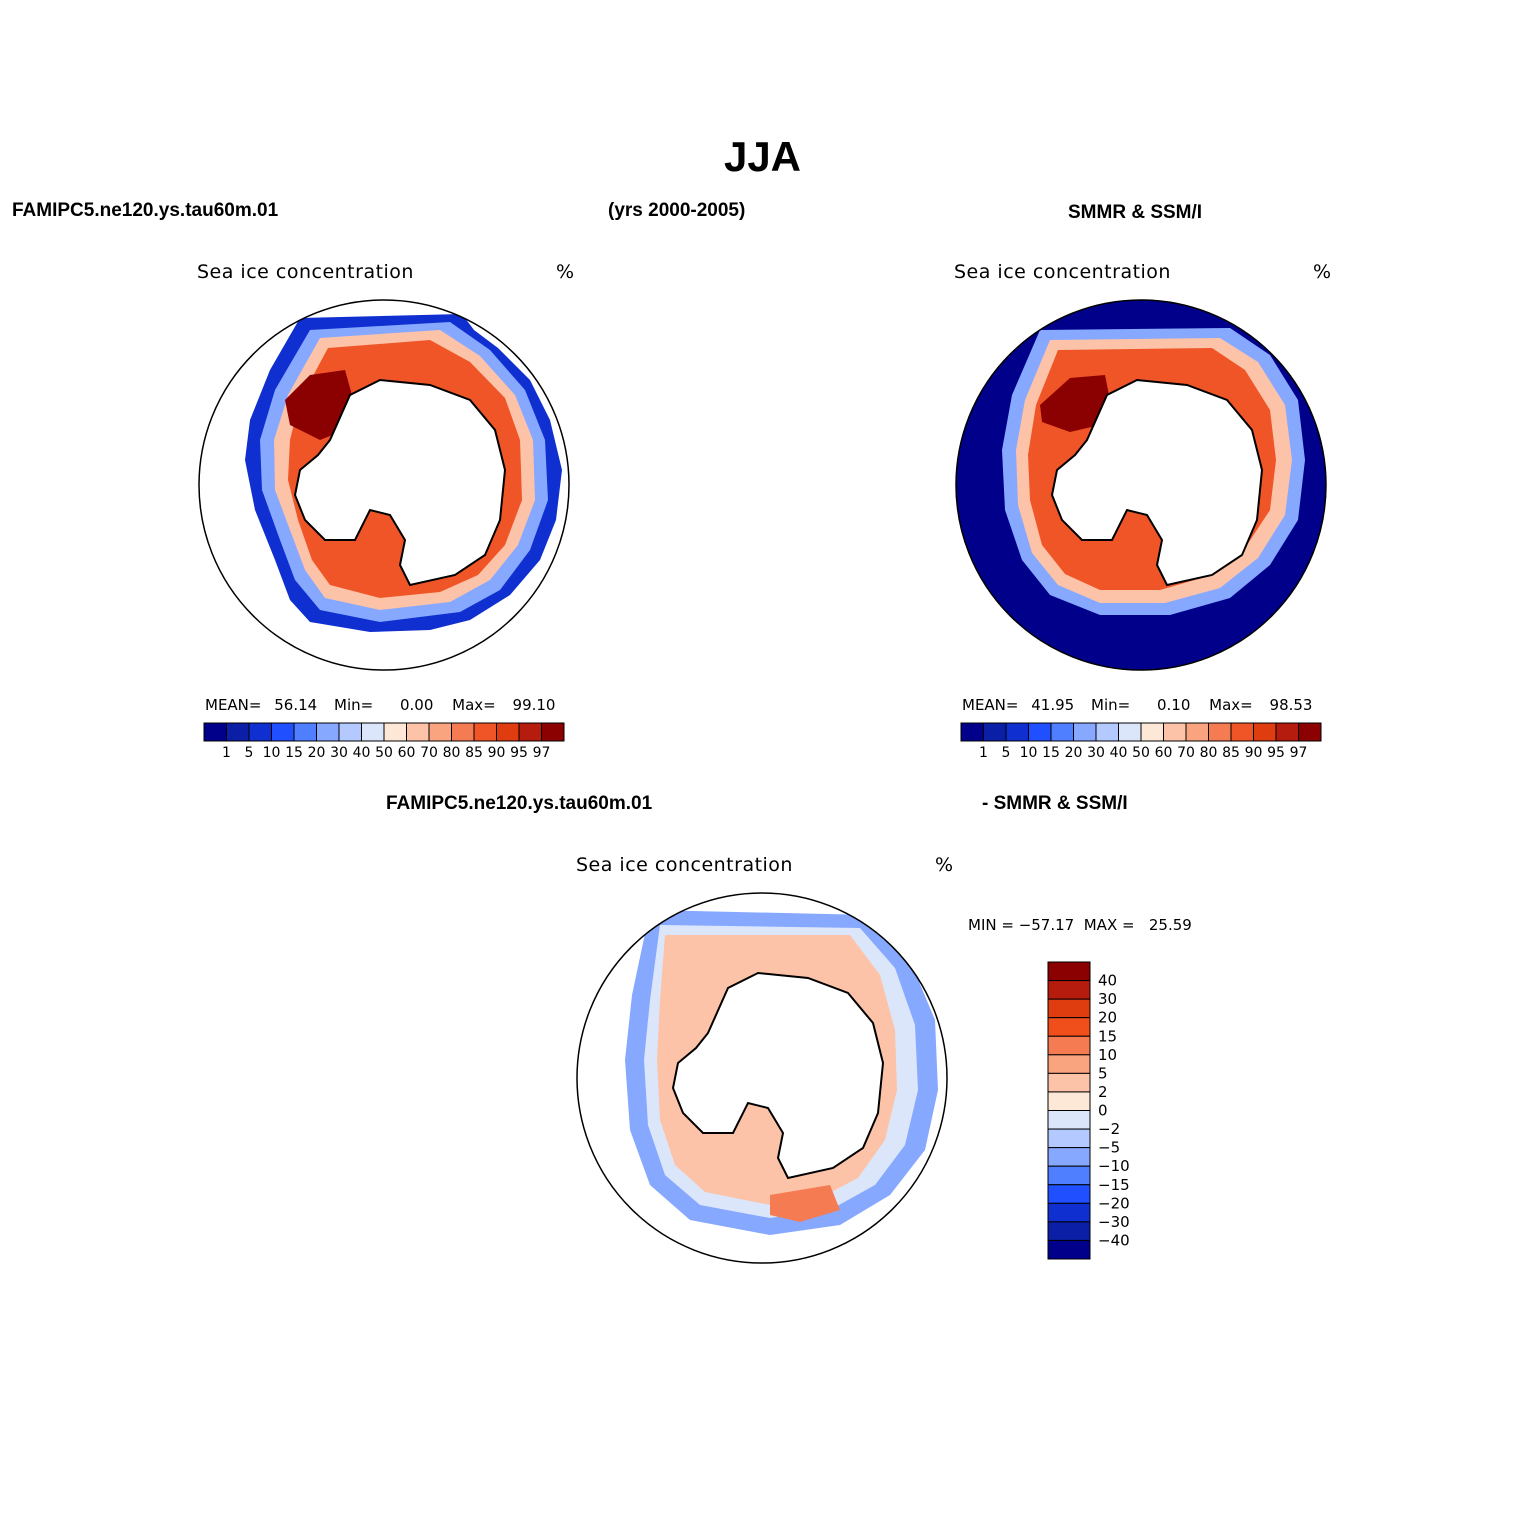 The width and height of the screenshot is (1525, 1525). I want to click on model-colorbar-label: 50, so click(384, 753).